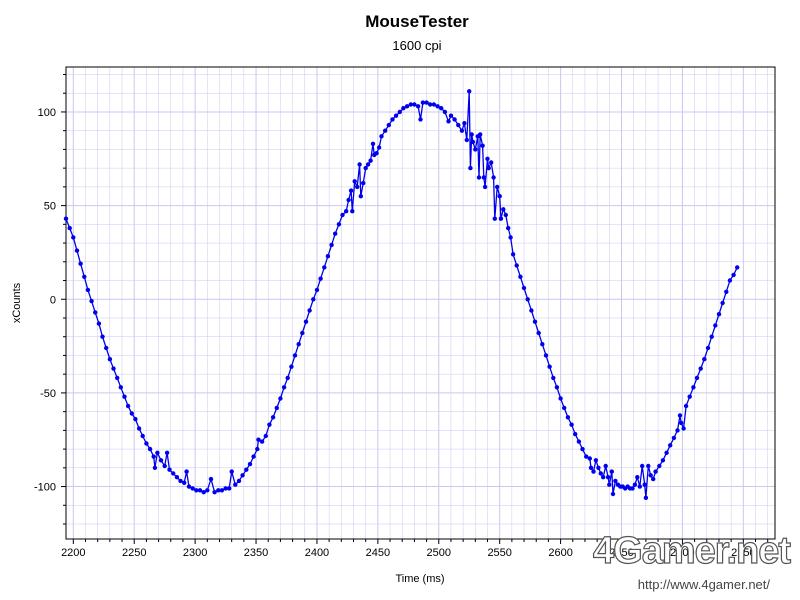 This screenshot has height=600, width=800. What do you see at coordinates (560, 553) in the screenshot?
I see `x-tick-label: 2600` at bounding box center [560, 553].